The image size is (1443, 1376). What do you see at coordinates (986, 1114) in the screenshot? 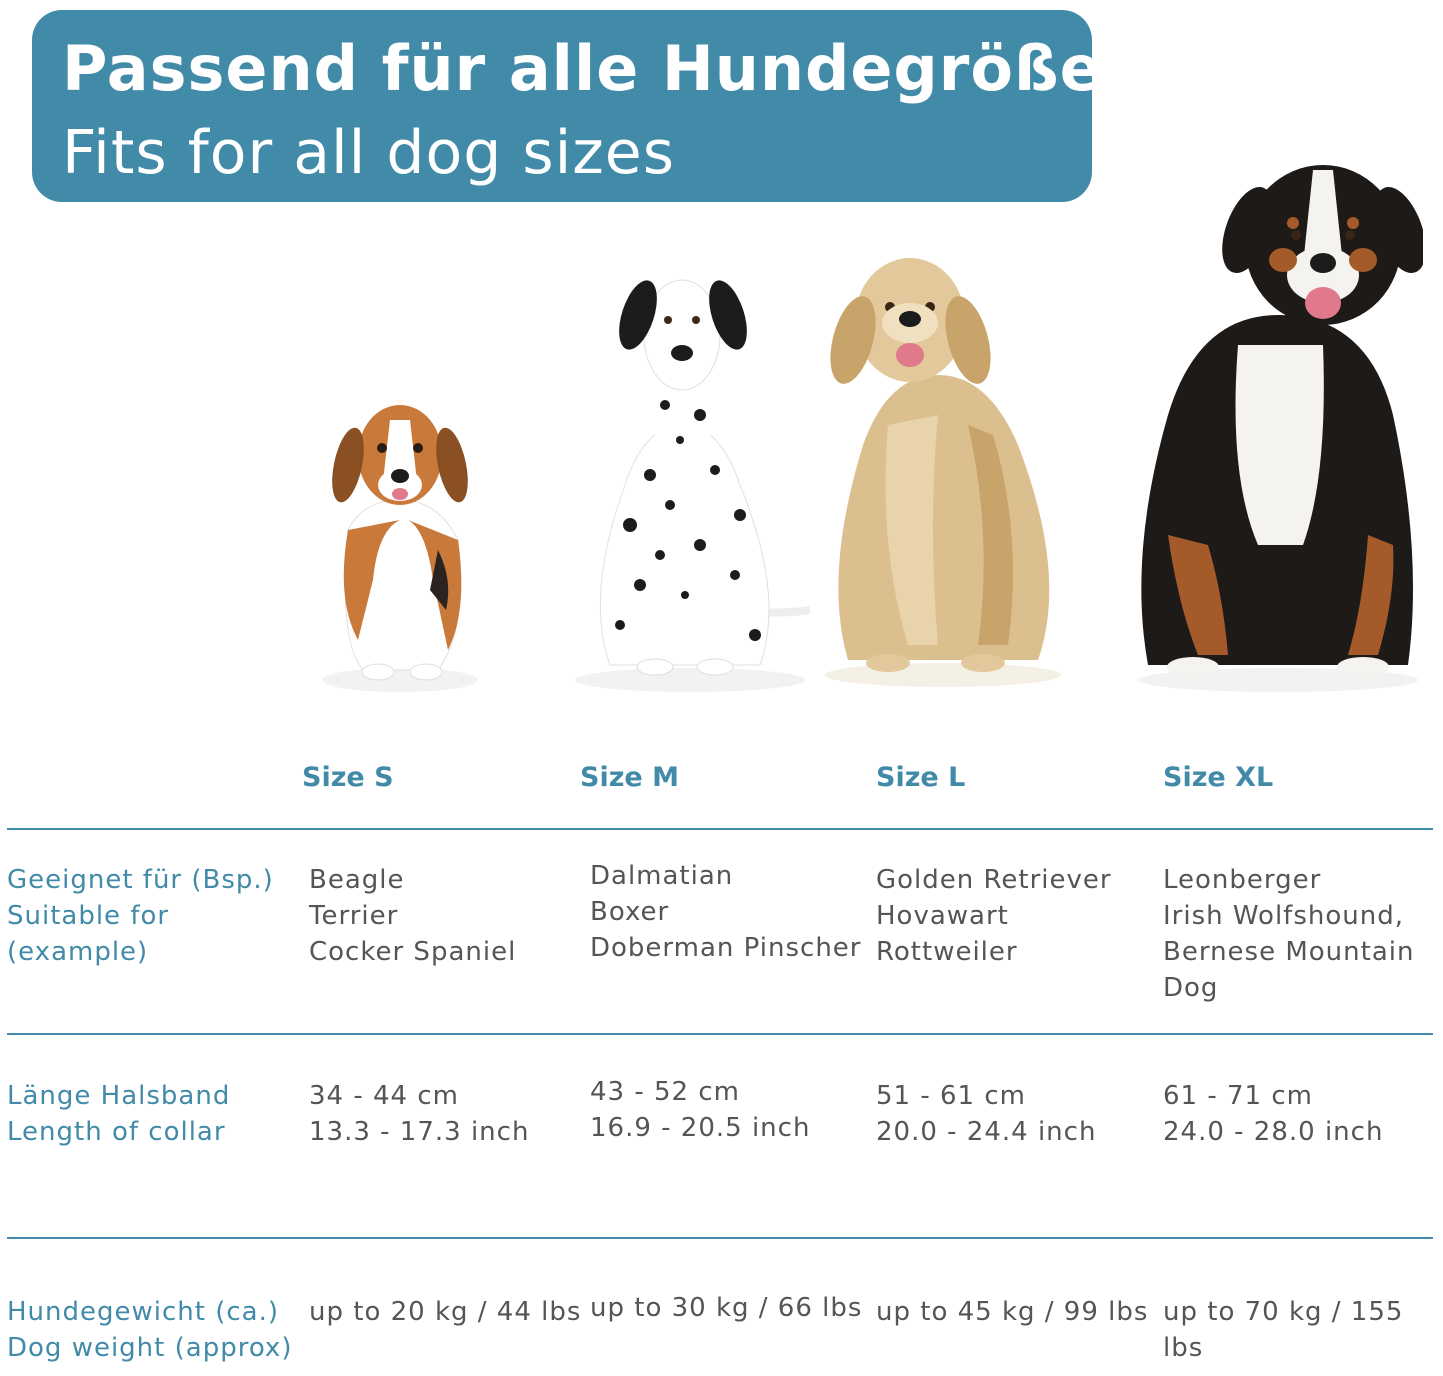
I see `collar-size-l: 51 - 61 cm 20.0 - 24.4 inch` at bounding box center [986, 1114].